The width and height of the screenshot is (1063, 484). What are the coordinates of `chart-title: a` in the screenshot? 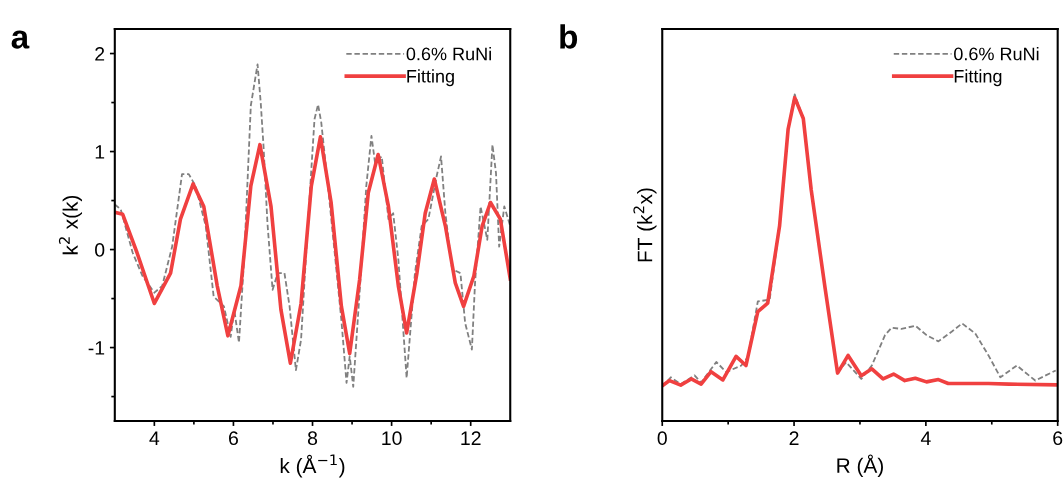 It's located at (20, 39).